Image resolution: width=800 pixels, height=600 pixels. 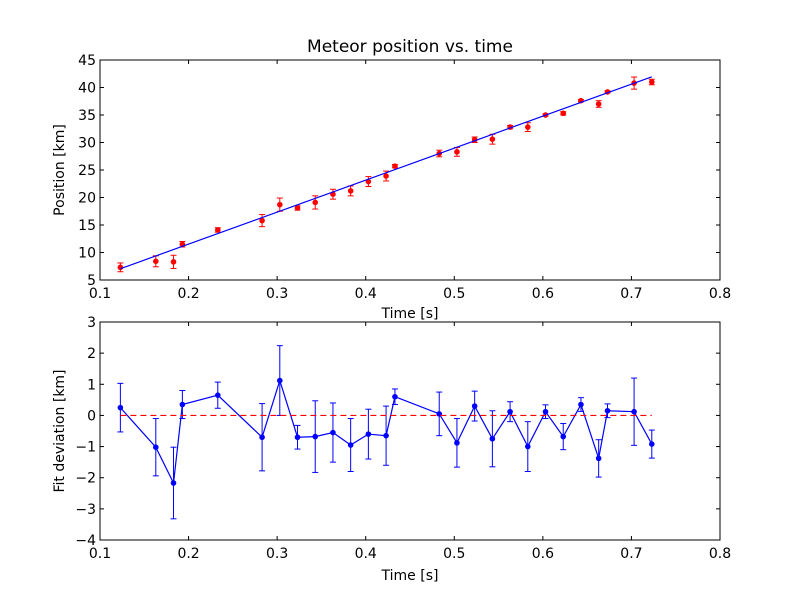 What do you see at coordinates (91, 416) in the screenshot?
I see `deviation-y-tick-label: 0` at bounding box center [91, 416].